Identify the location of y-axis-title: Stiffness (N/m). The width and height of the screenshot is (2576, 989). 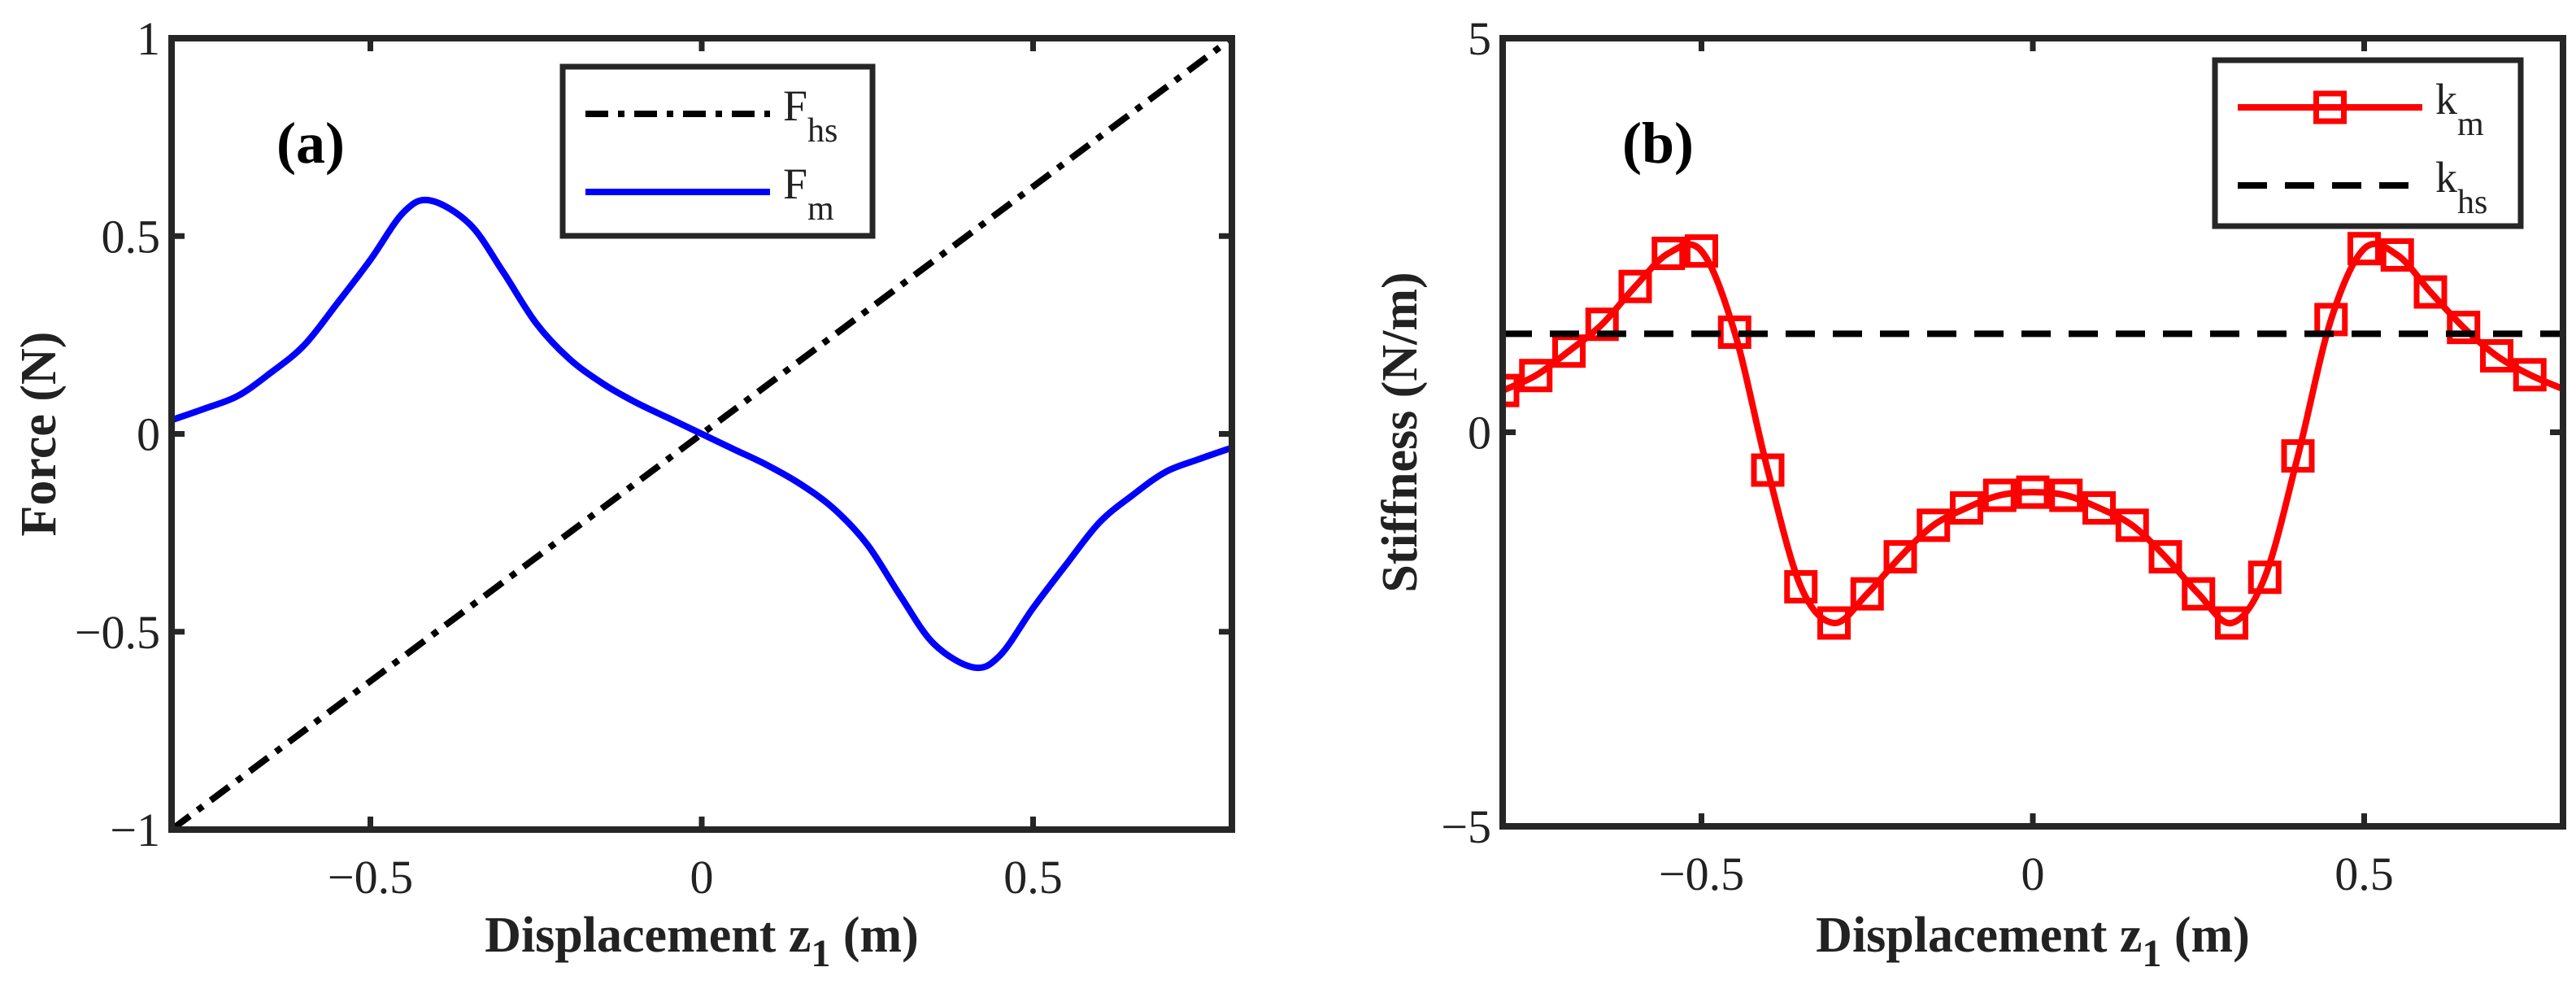
(1401, 432).